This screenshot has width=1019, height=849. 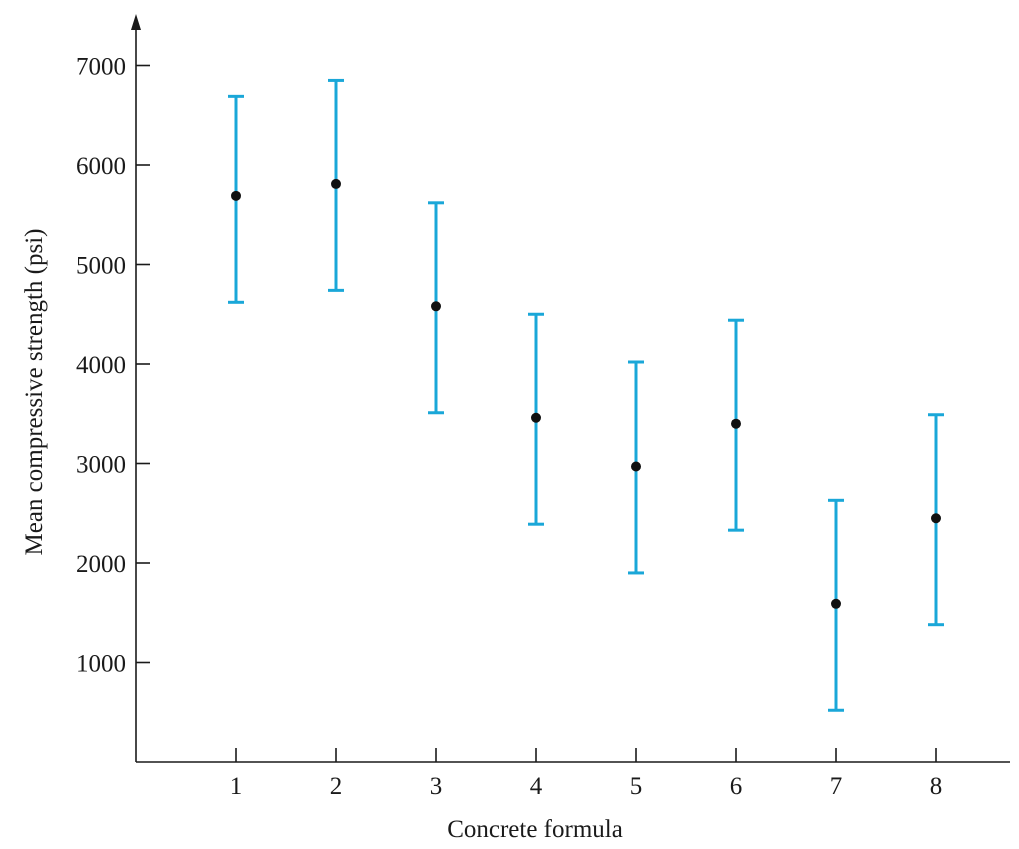 I want to click on y-tick-label: 2000, so click(x=101, y=564).